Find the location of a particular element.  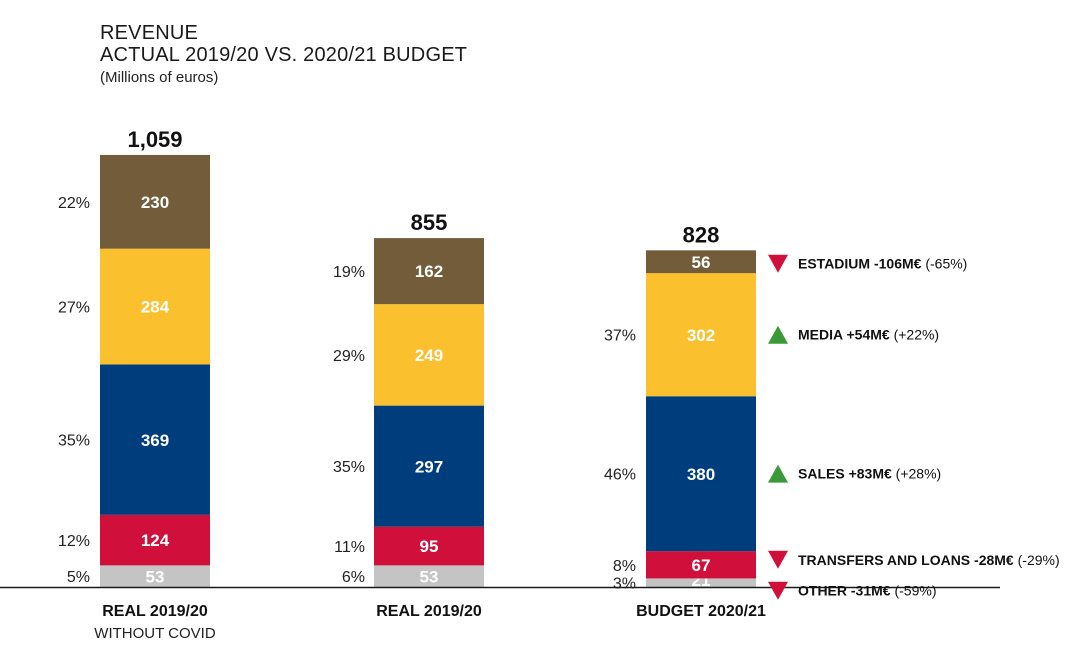

chart-unit: (Millions of euros) is located at coordinates (159, 77).